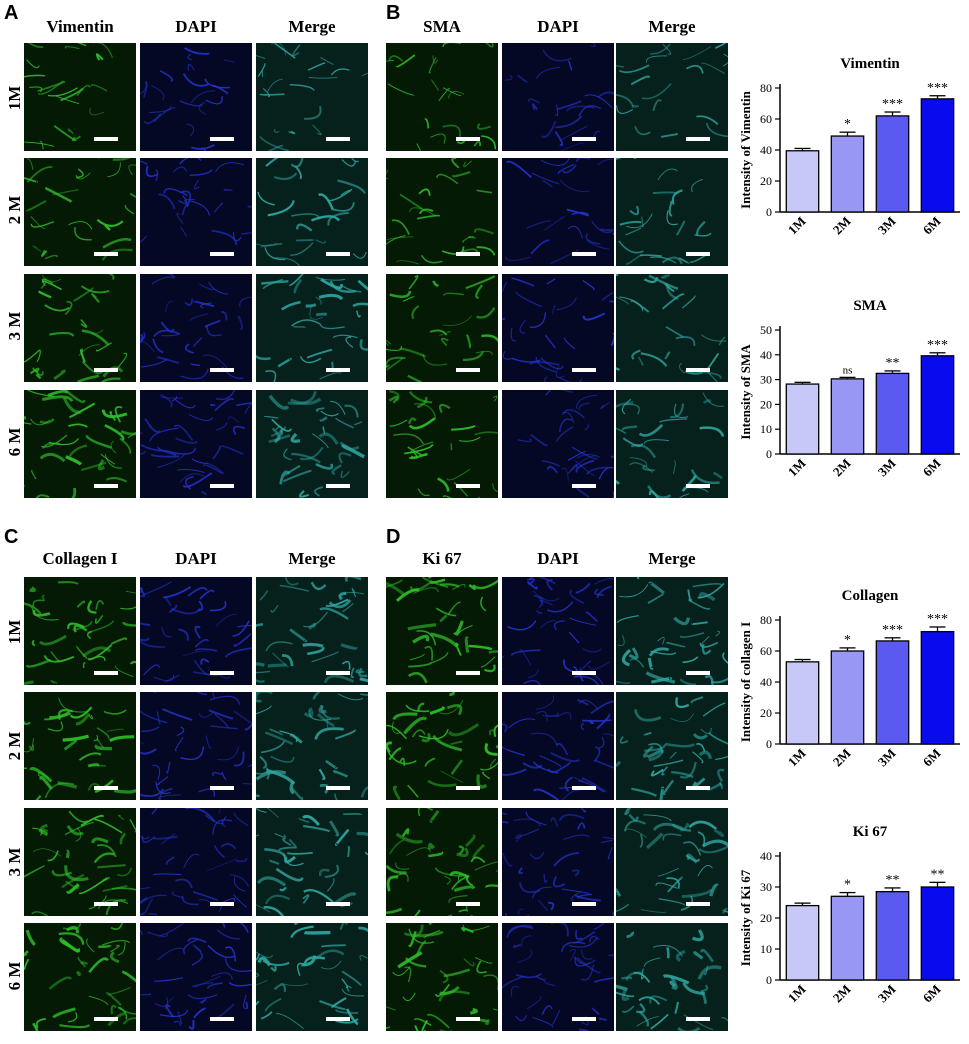 The height and width of the screenshot is (1044, 969). I want to click on row-label-a-3m: 3 M, so click(14, 326).